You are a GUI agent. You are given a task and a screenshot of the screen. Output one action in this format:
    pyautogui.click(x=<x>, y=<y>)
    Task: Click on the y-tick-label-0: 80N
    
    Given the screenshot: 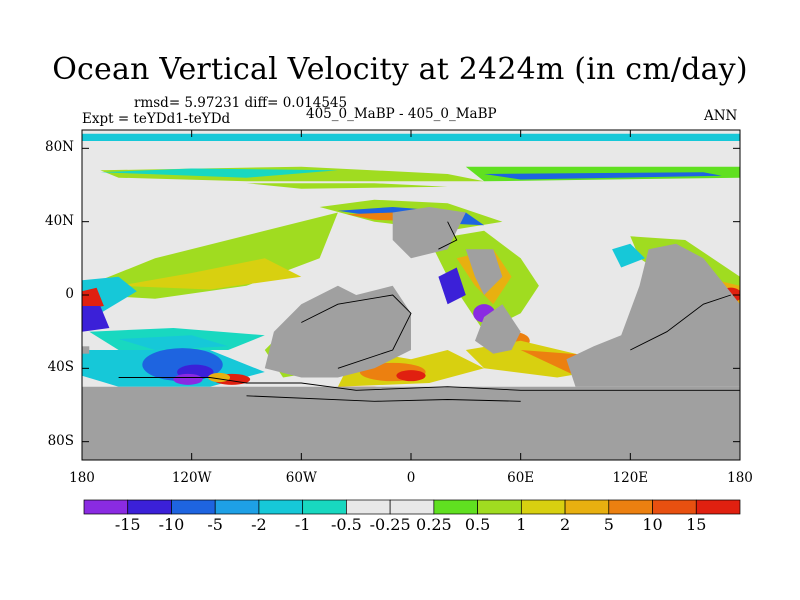 What is the action you would take?
    pyautogui.click(x=59, y=147)
    